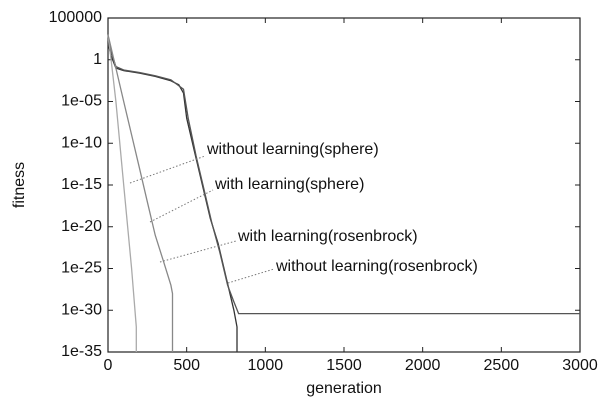 This screenshot has height=403, width=608. What do you see at coordinates (81, 184) in the screenshot?
I see `y-tick-label: 1e-15` at bounding box center [81, 184].